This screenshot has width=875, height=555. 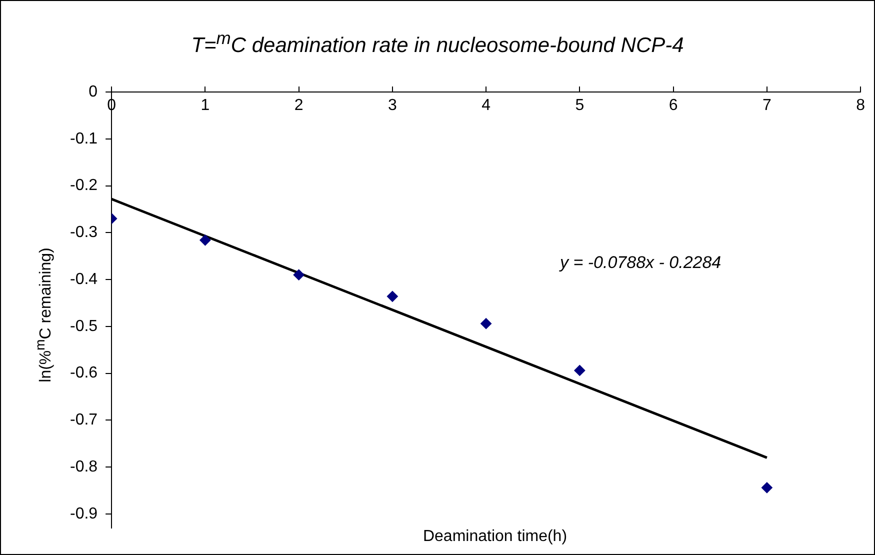 What do you see at coordinates (84, 279) in the screenshot?
I see `y-tick-label: -0.4` at bounding box center [84, 279].